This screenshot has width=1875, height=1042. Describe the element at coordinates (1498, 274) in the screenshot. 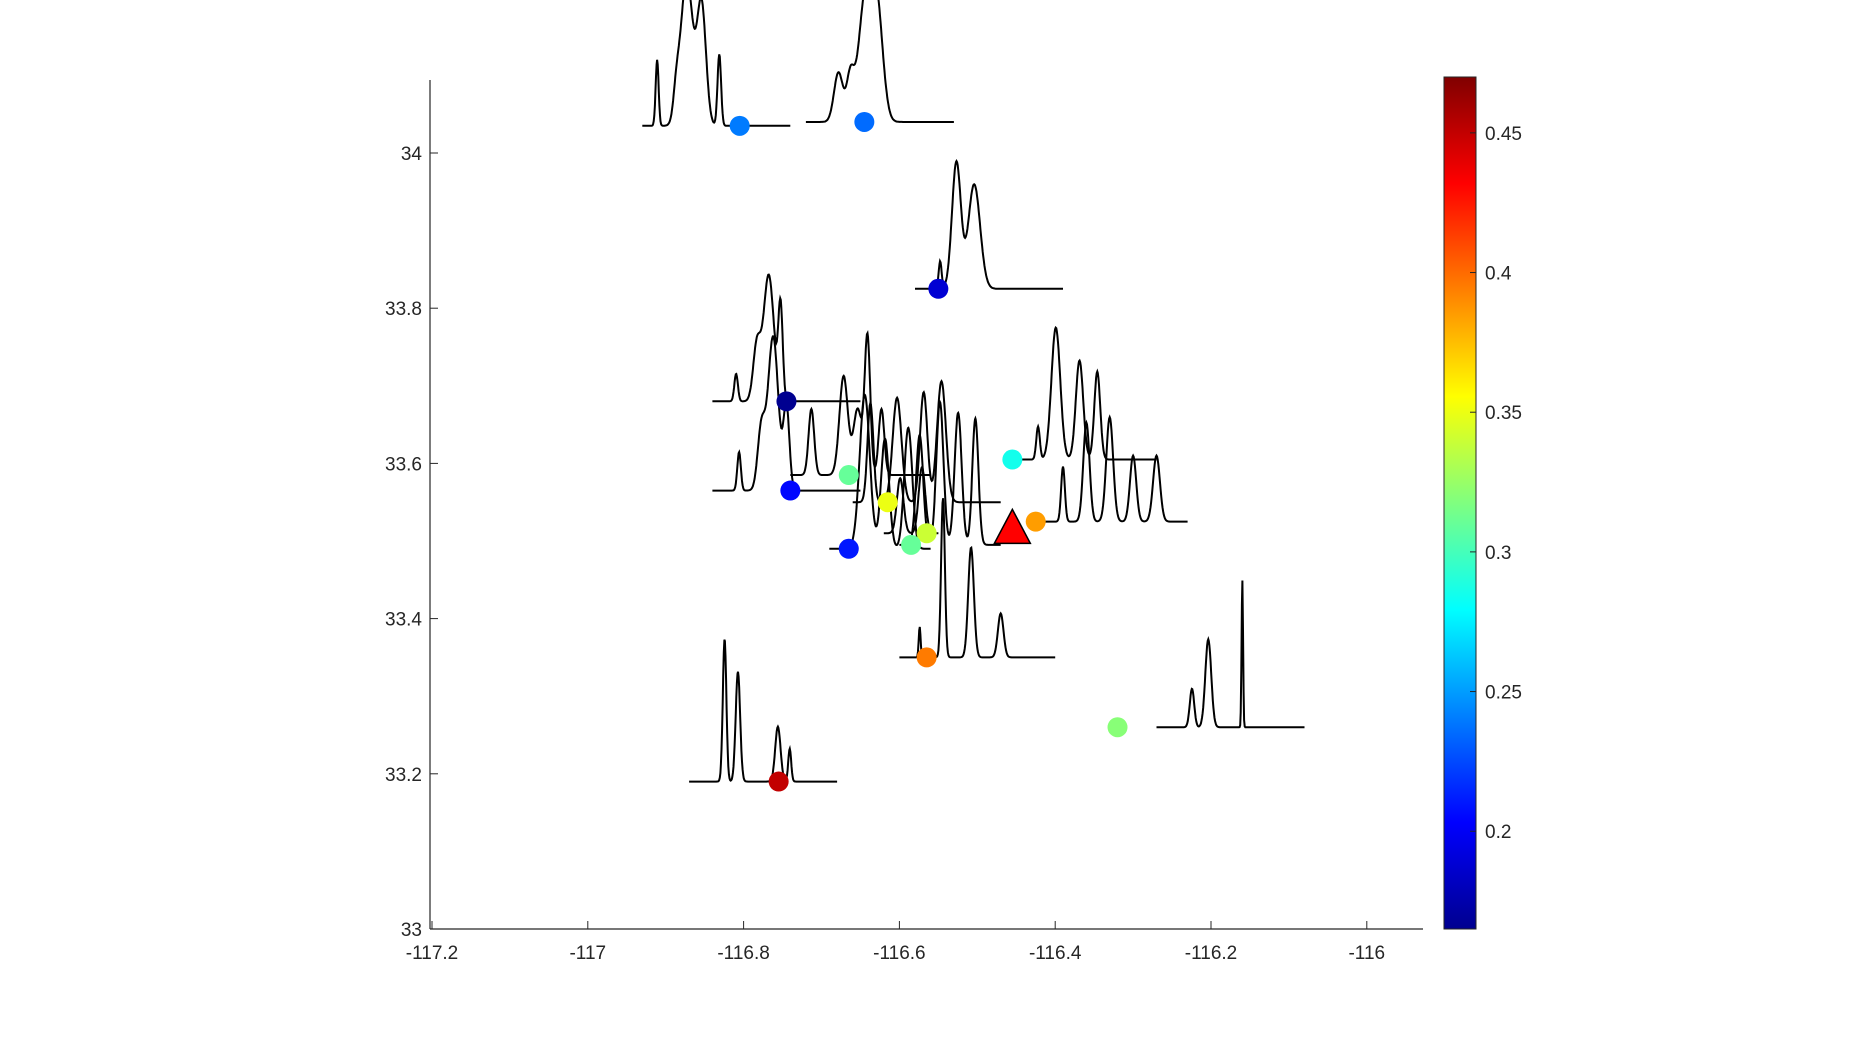

I see `colorbar-tick-label: 0.4` at that location.